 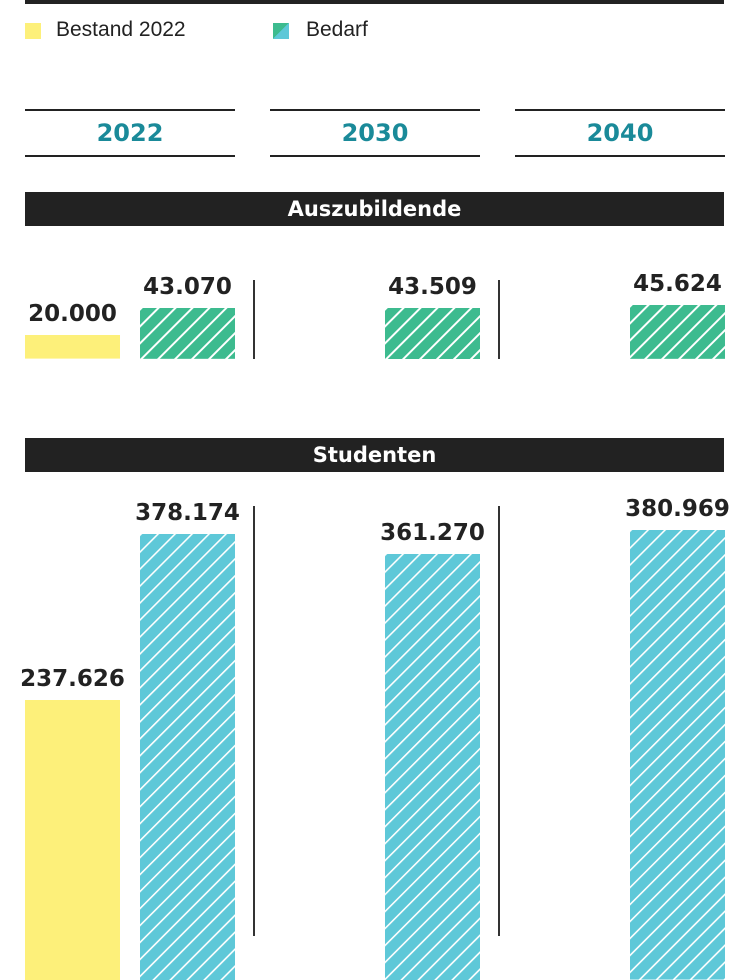 I want to click on year-header-2030: 2030, so click(x=375, y=133).